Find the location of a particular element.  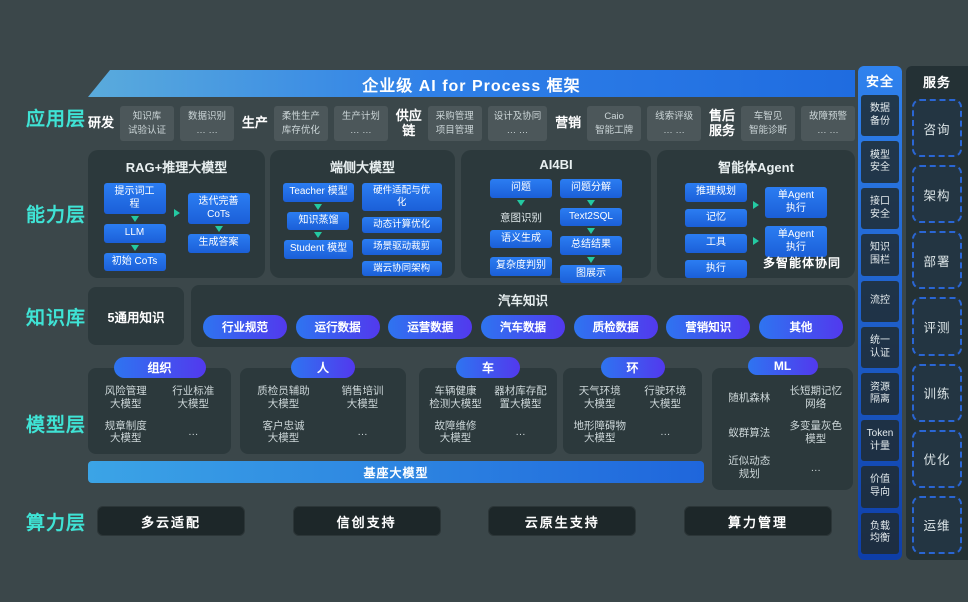

model-group-tag: 人 is located at coordinates (323, 367).